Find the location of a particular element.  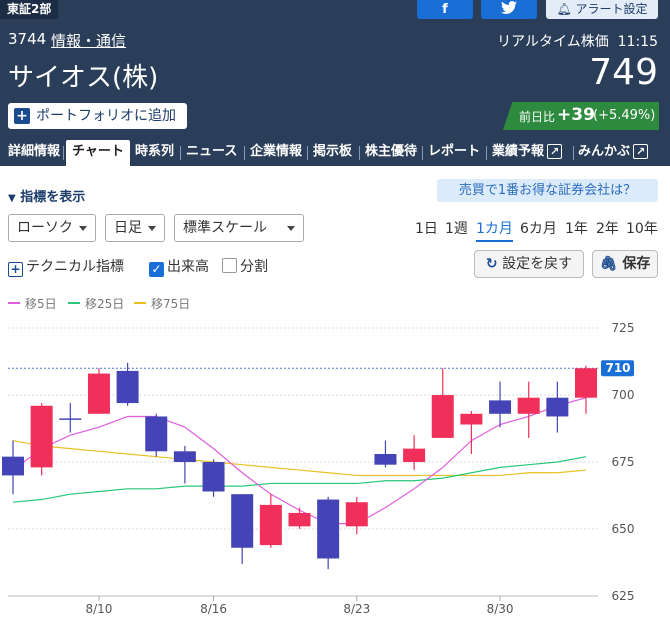

facebook-icon: f is located at coordinates (445, 9).